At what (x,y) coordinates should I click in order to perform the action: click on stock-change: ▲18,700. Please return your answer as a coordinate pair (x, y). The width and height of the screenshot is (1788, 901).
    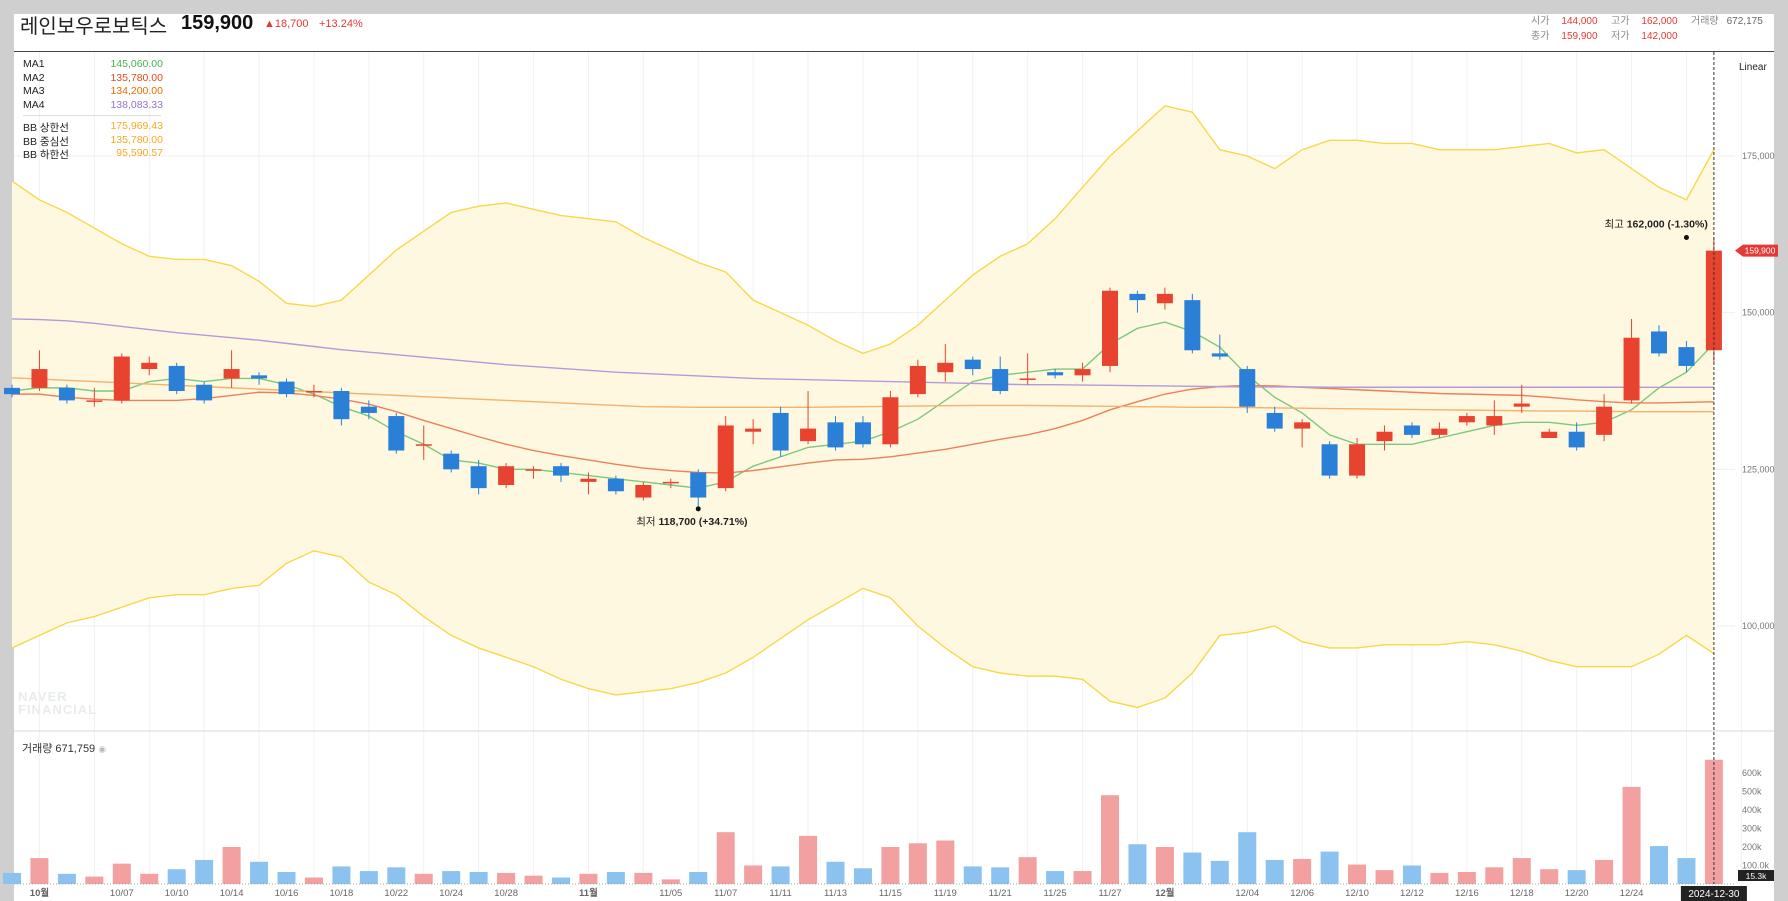
    Looking at the image, I should click on (286, 24).